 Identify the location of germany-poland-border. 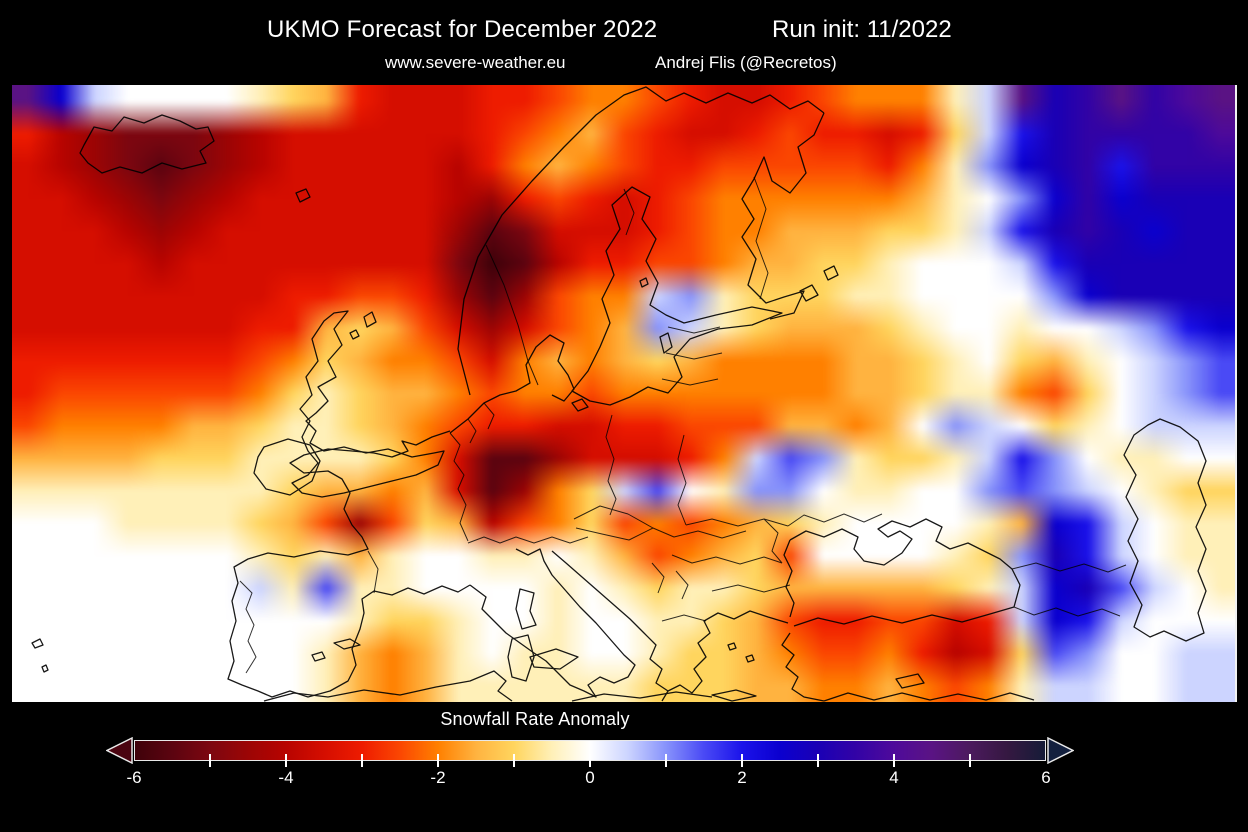
(611, 465).